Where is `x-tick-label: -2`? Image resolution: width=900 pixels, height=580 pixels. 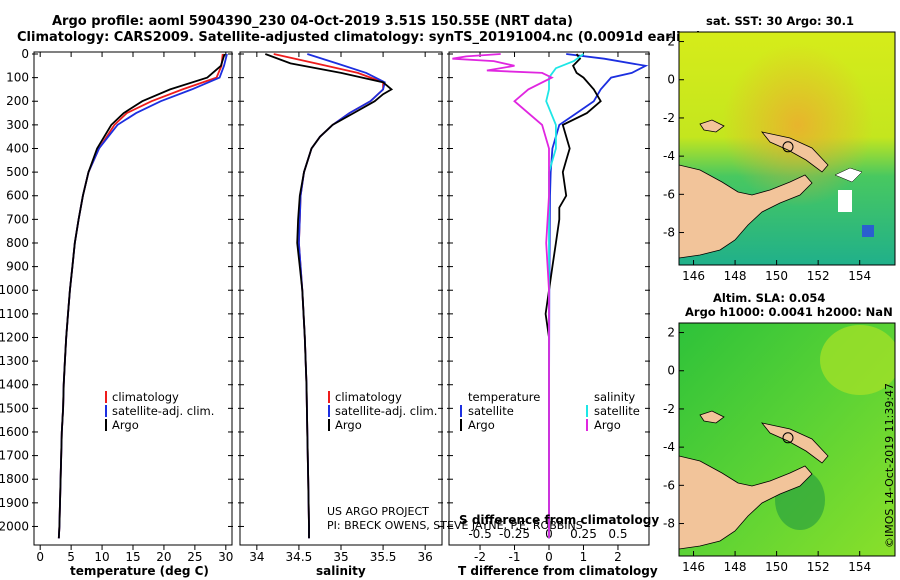 x-tick-label: -2 is located at coordinates (480, 557).